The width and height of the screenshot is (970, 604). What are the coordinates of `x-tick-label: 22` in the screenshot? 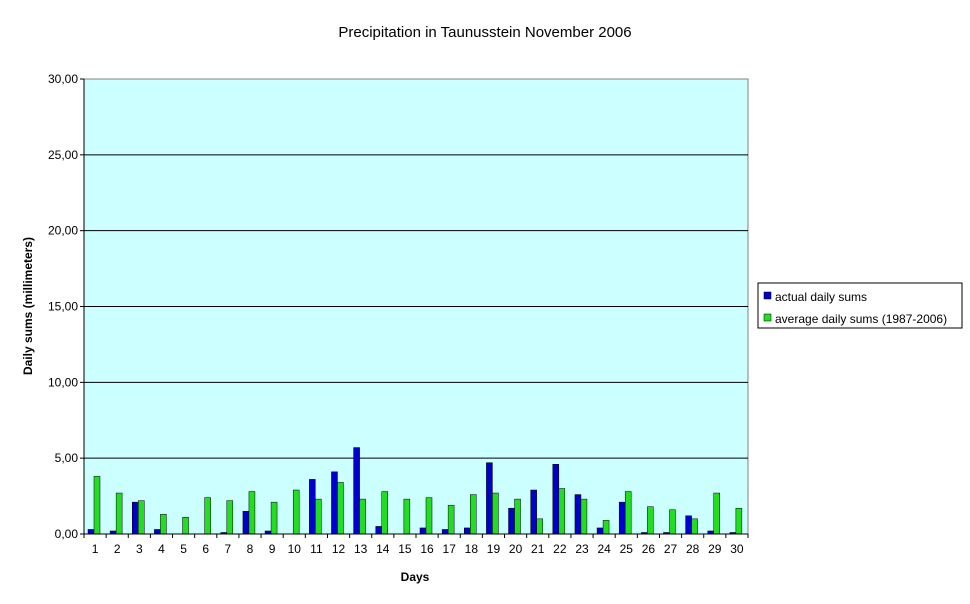 It's located at (560, 549).